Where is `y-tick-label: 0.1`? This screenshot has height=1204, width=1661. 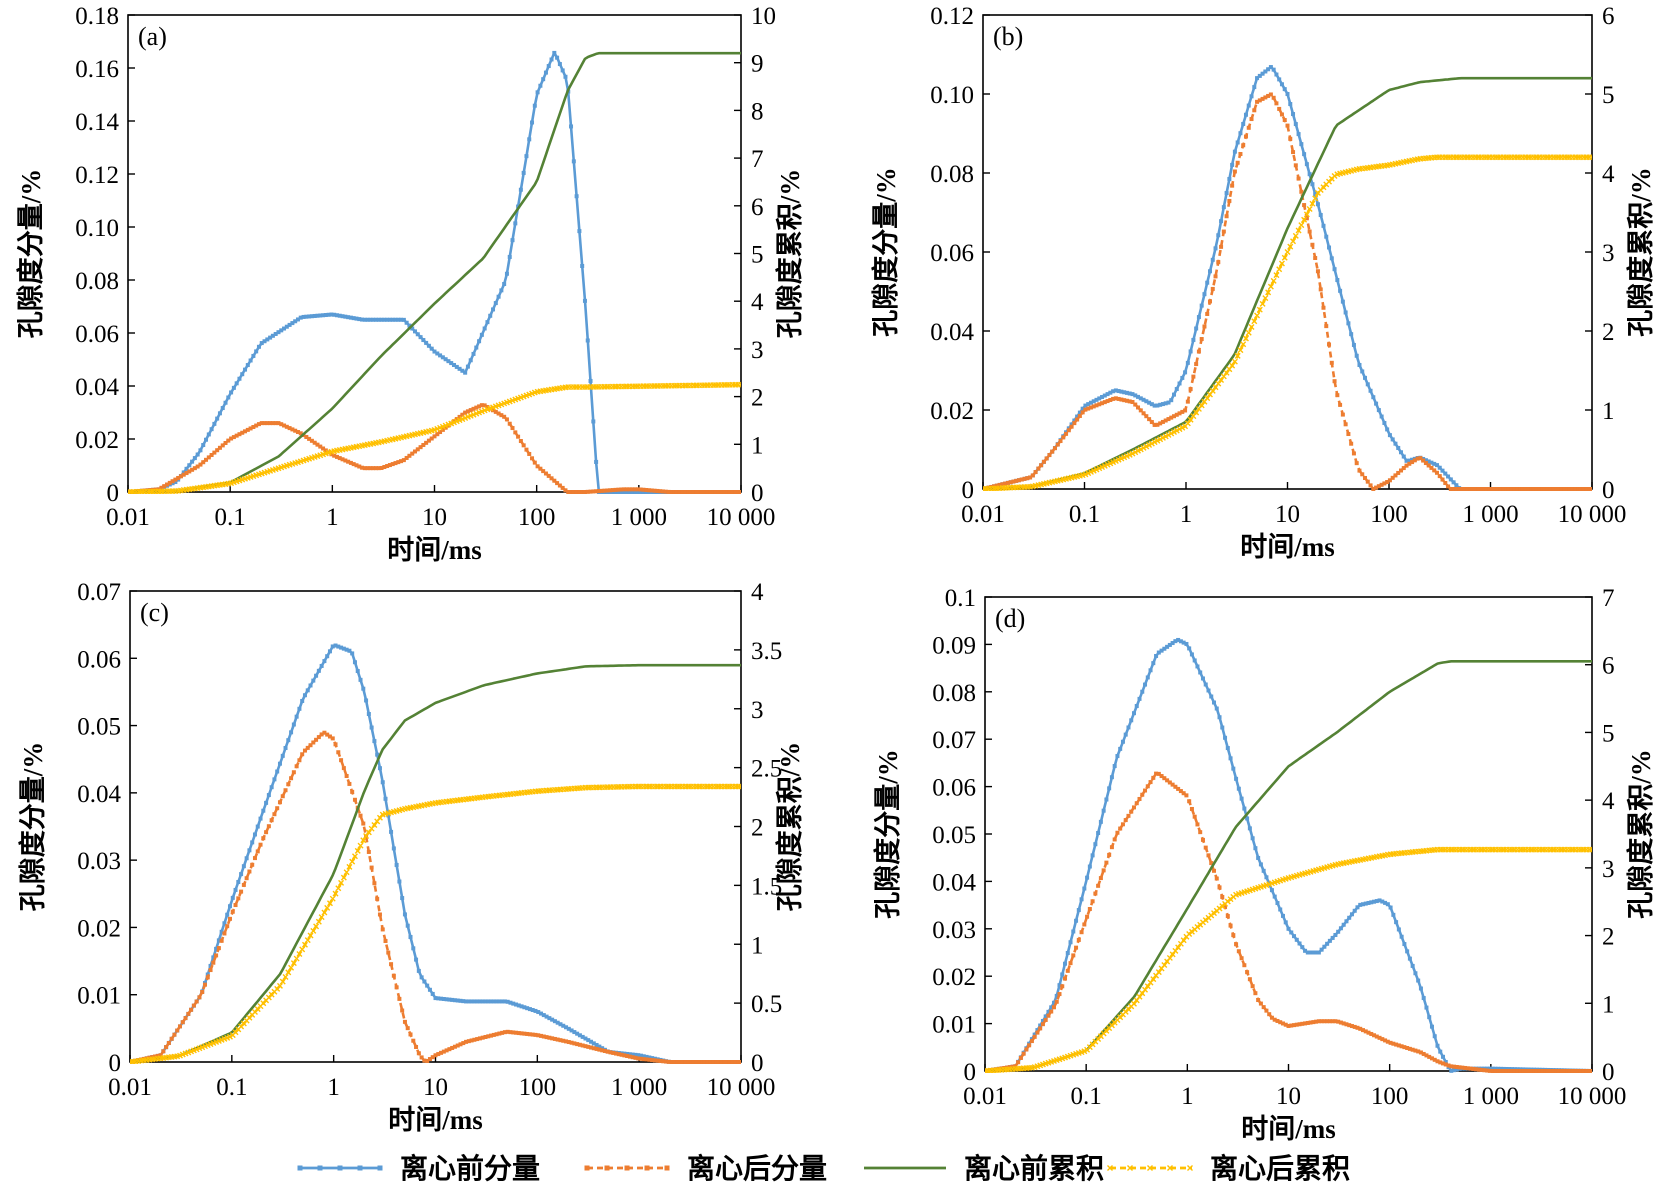 y-tick-label: 0.1 is located at coordinates (960, 598).